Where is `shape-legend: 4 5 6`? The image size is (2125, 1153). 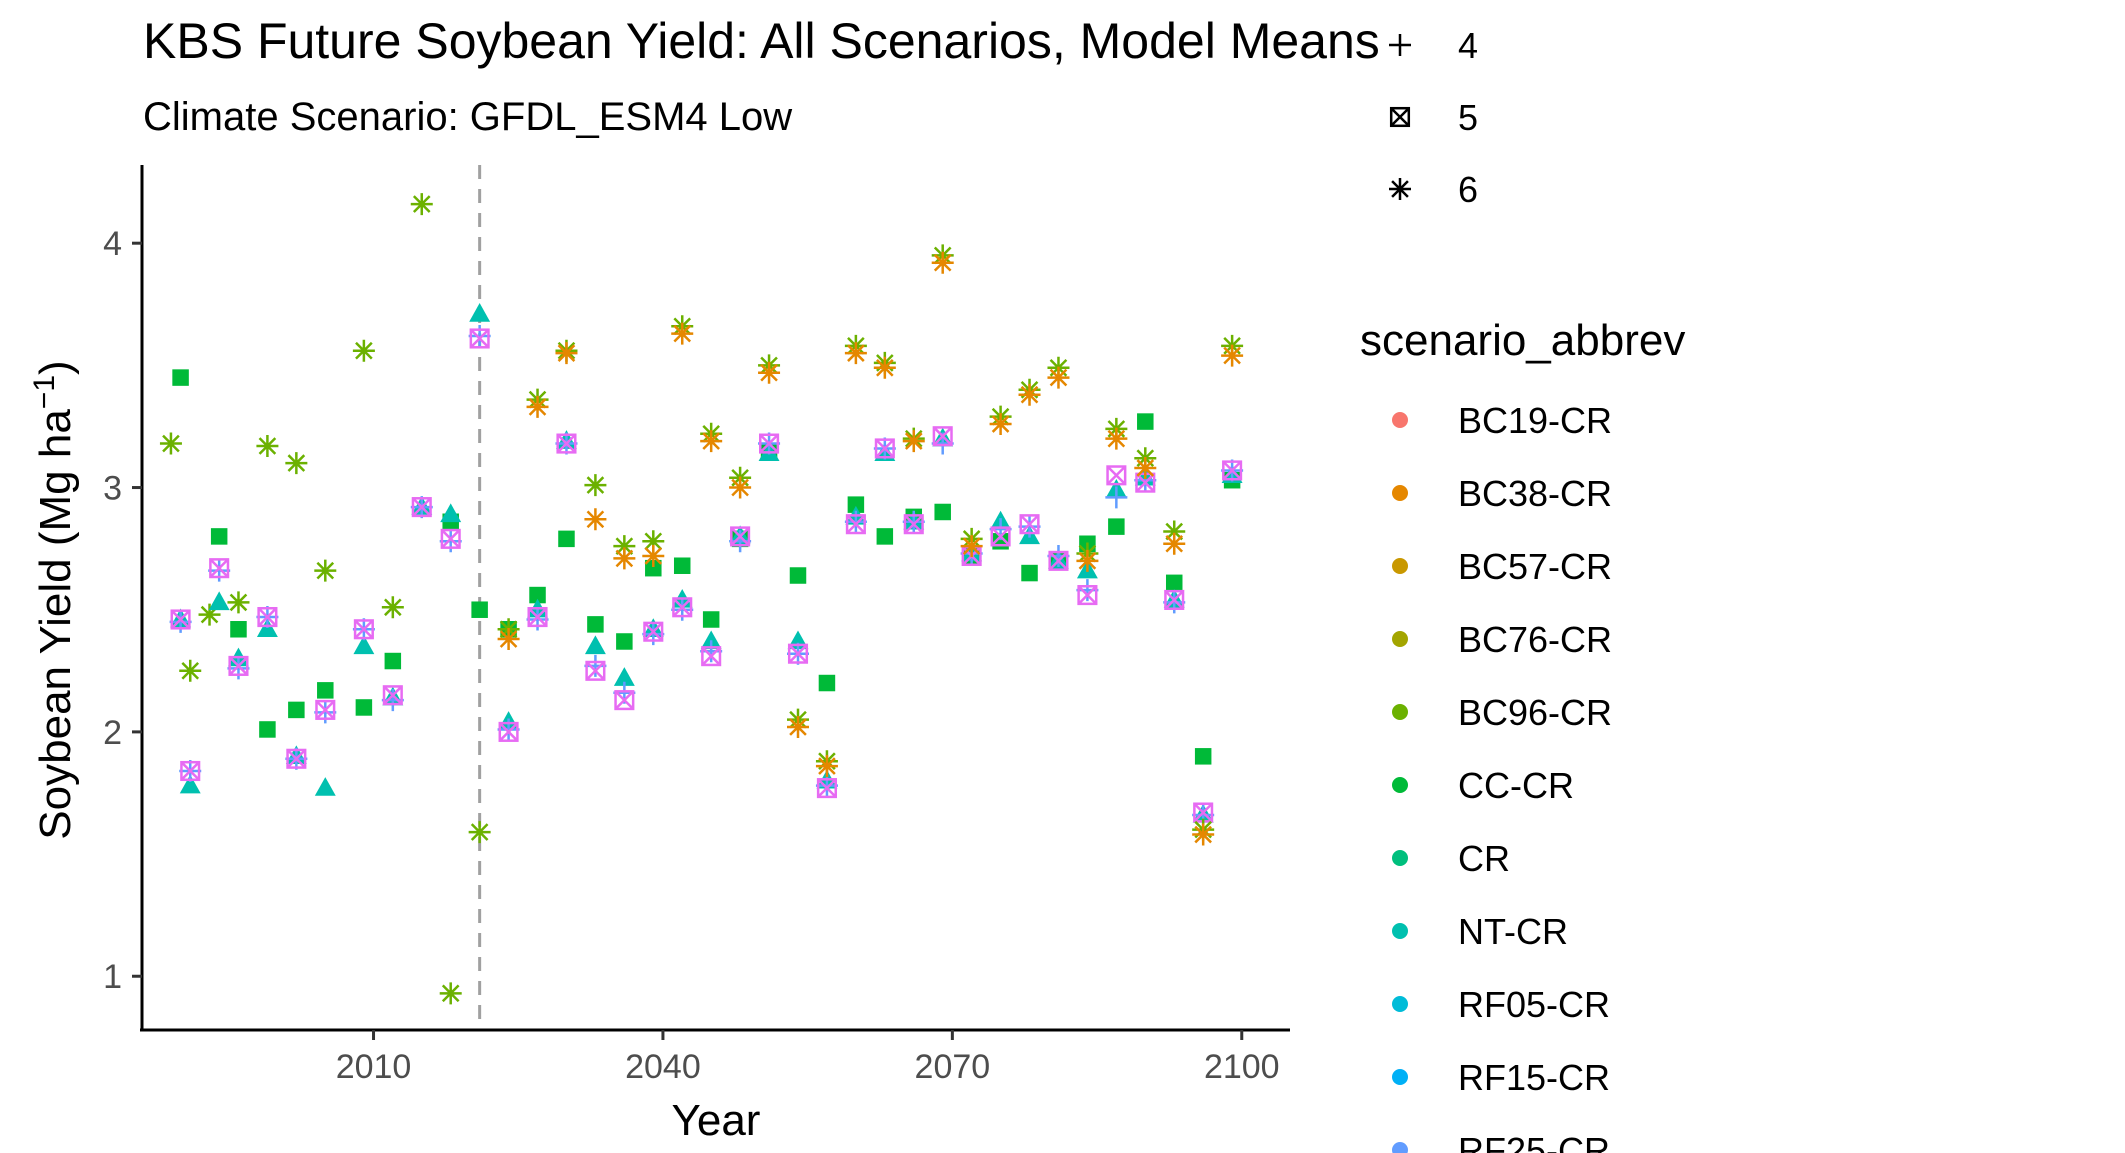
shape-legend: 4 5 6 is located at coordinates (1433, 117).